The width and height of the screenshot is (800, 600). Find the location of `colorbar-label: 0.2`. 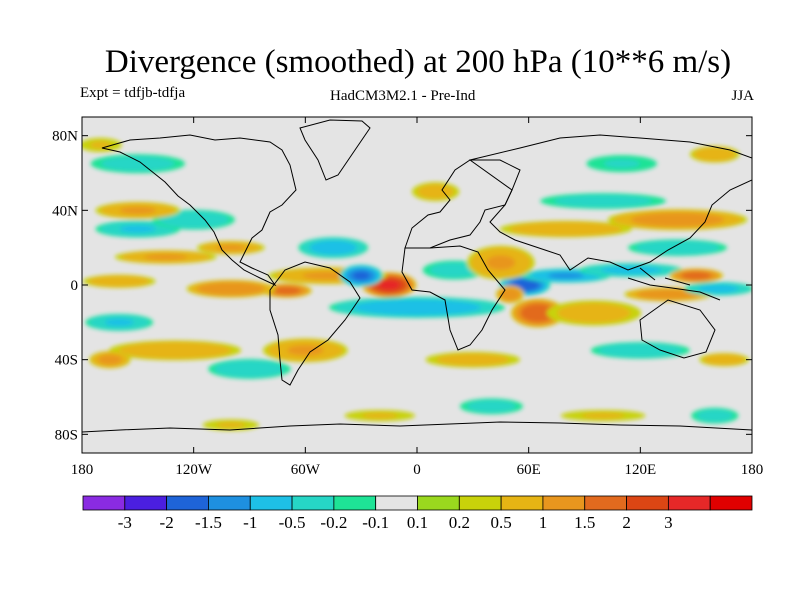

colorbar-label: 0.2 is located at coordinates (459, 522).